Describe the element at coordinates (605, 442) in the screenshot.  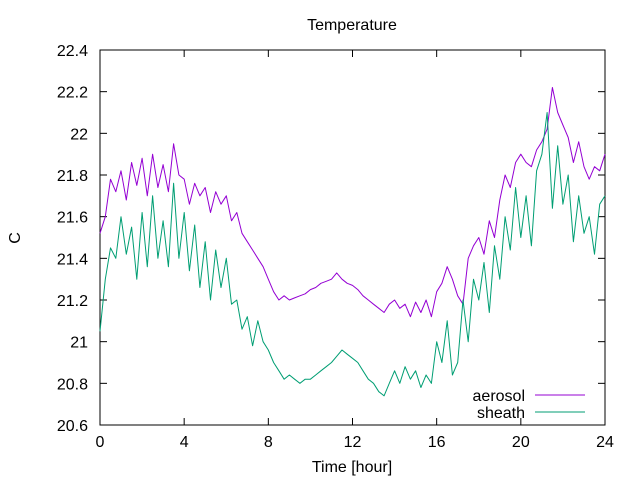
I see `x-tick-label: 24` at that location.